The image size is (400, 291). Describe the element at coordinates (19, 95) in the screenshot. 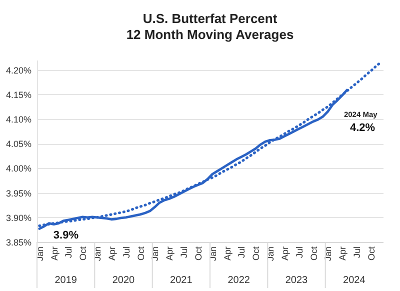

I see `y-tick-label: 4.15%` at that location.